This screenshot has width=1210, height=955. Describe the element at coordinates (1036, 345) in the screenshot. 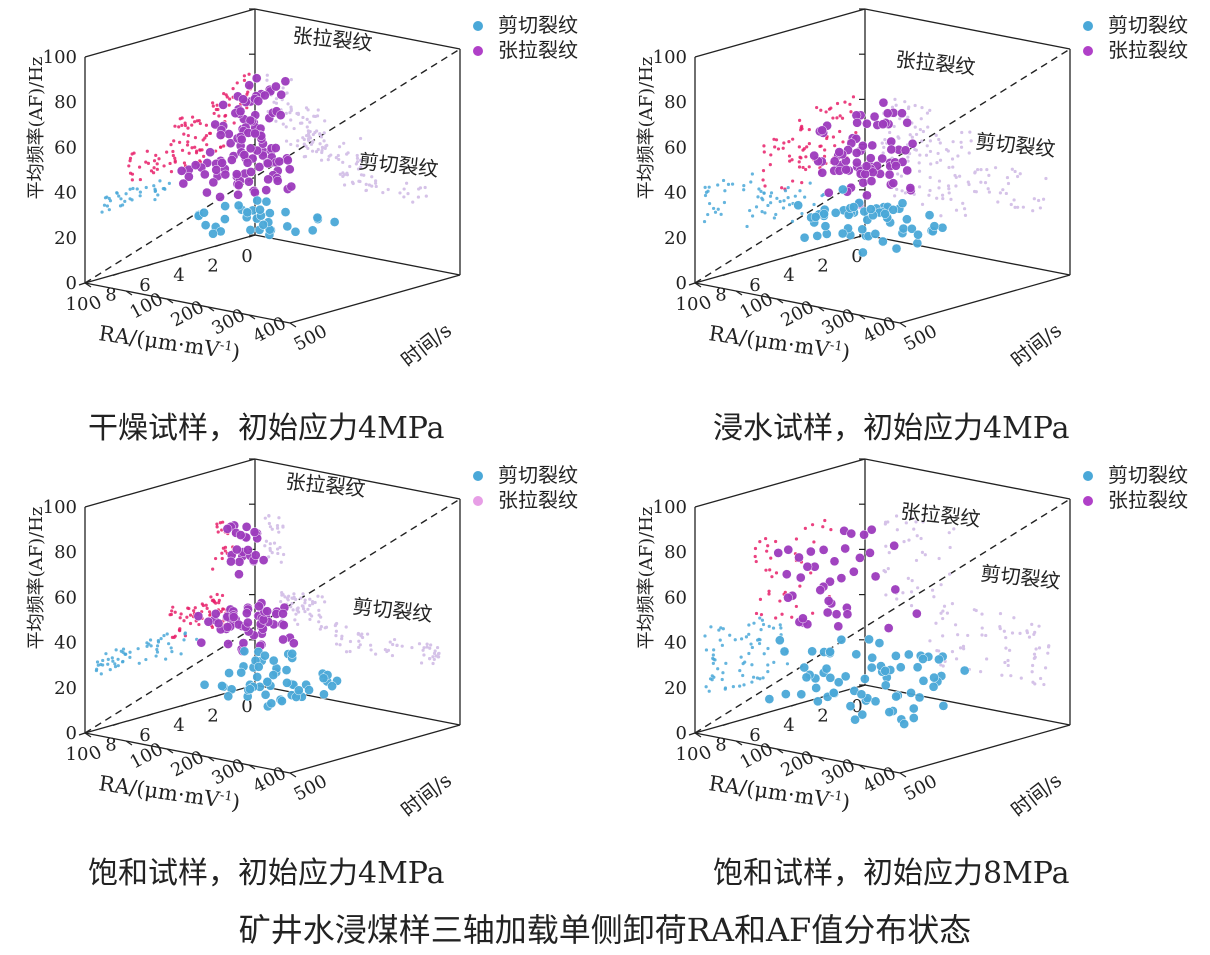

I see `y-axis-title: 时间/s` at that location.